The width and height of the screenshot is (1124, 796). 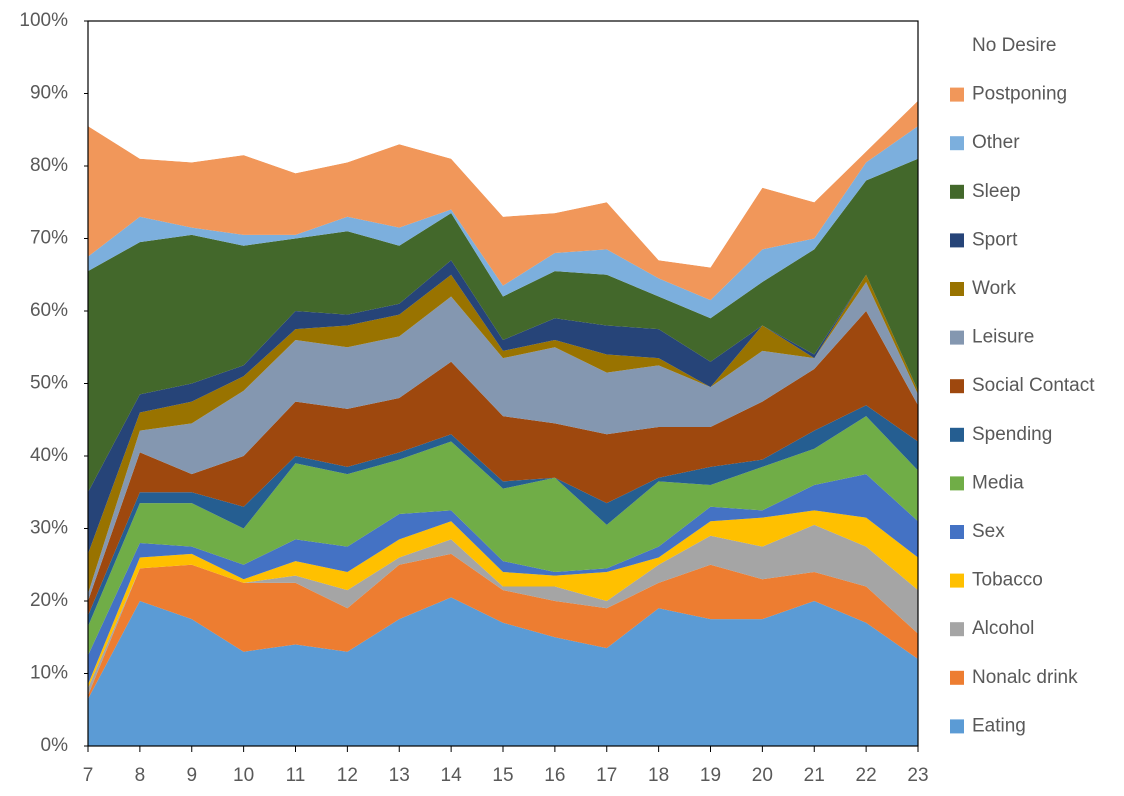 What do you see at coordinates (49, 310) in the screenshot?
I see `y-tick-label: 60%` at bounding box center [49, 310].